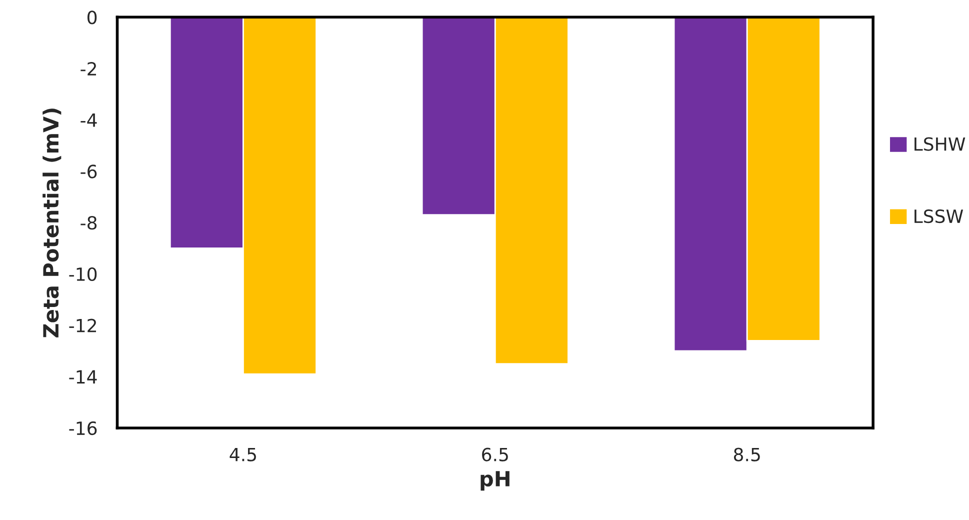  What do you see at coordinates (52, 223) in the screenshot?
I see `y-axis-title: Zeta Potential (mV)` at bounding box center [52, 223].